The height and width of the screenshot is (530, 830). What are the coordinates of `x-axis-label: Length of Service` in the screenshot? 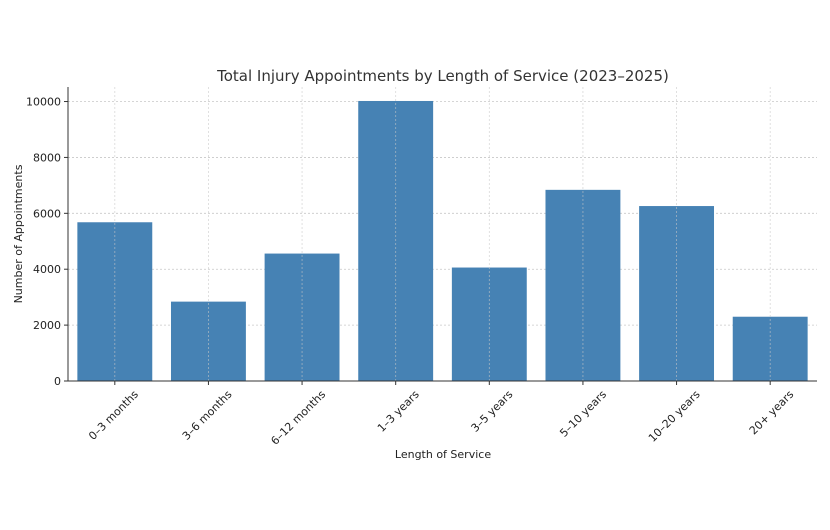 It's located at (443, 454).